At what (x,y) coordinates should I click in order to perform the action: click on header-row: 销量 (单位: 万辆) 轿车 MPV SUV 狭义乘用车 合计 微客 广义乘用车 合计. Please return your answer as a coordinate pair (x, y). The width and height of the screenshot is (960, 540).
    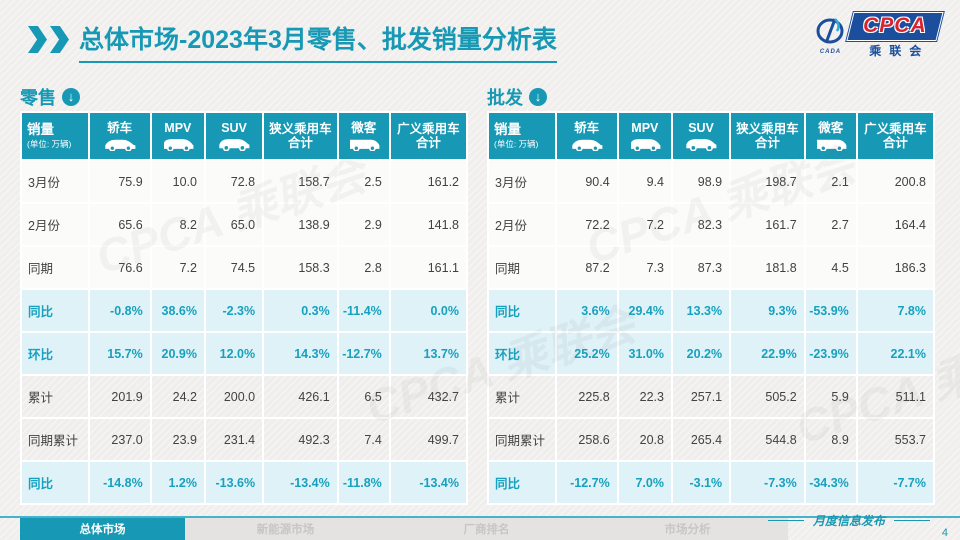
    Looking at the image, I should click on (711, 136).